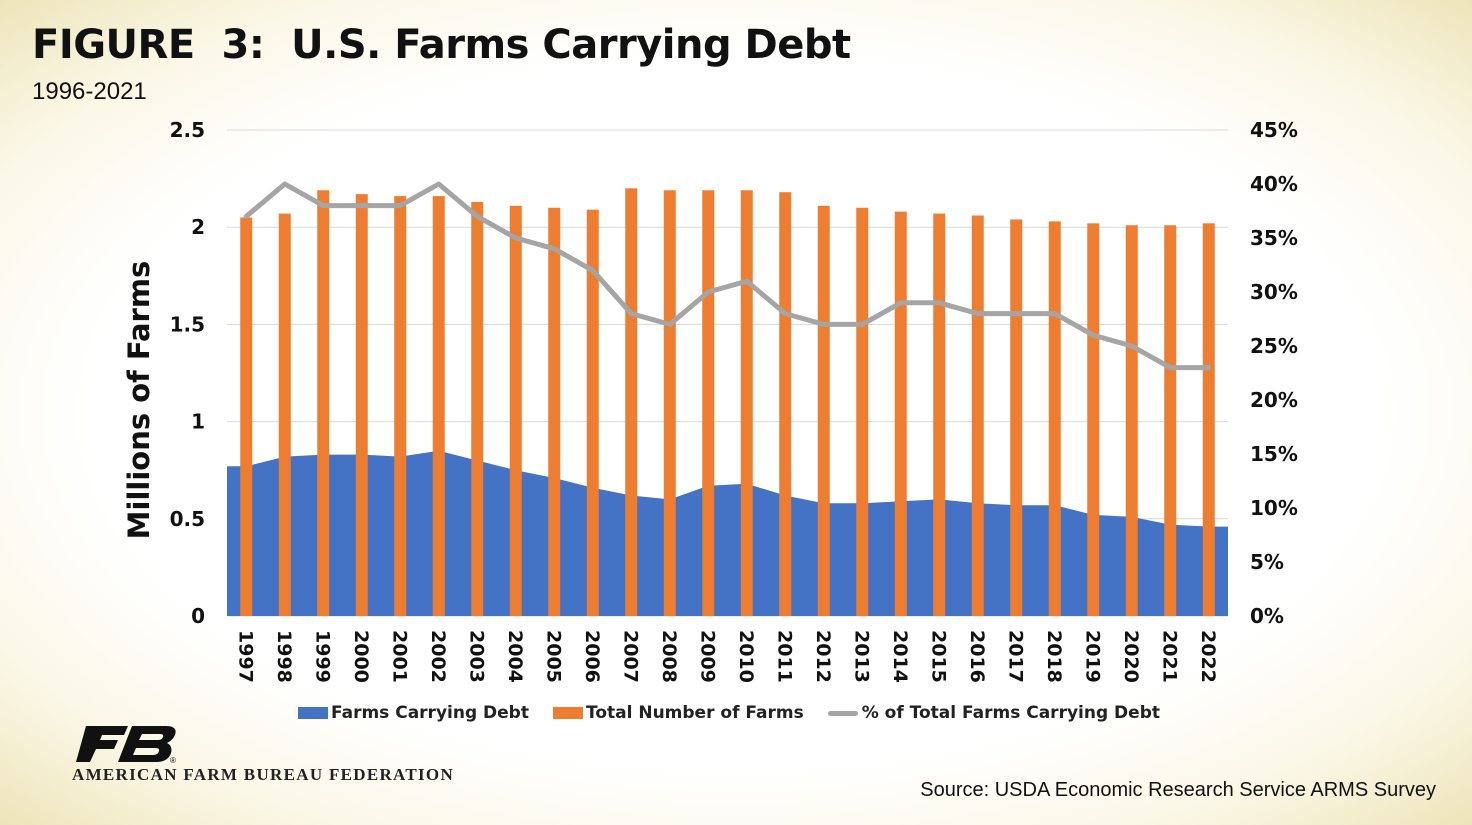 This screenshot has height=825, width=1472. What do you see at coordinates (1274, 400) in the screenshot?
I see `y2-tick-label: 20%` at bounding box center [1274, 400].